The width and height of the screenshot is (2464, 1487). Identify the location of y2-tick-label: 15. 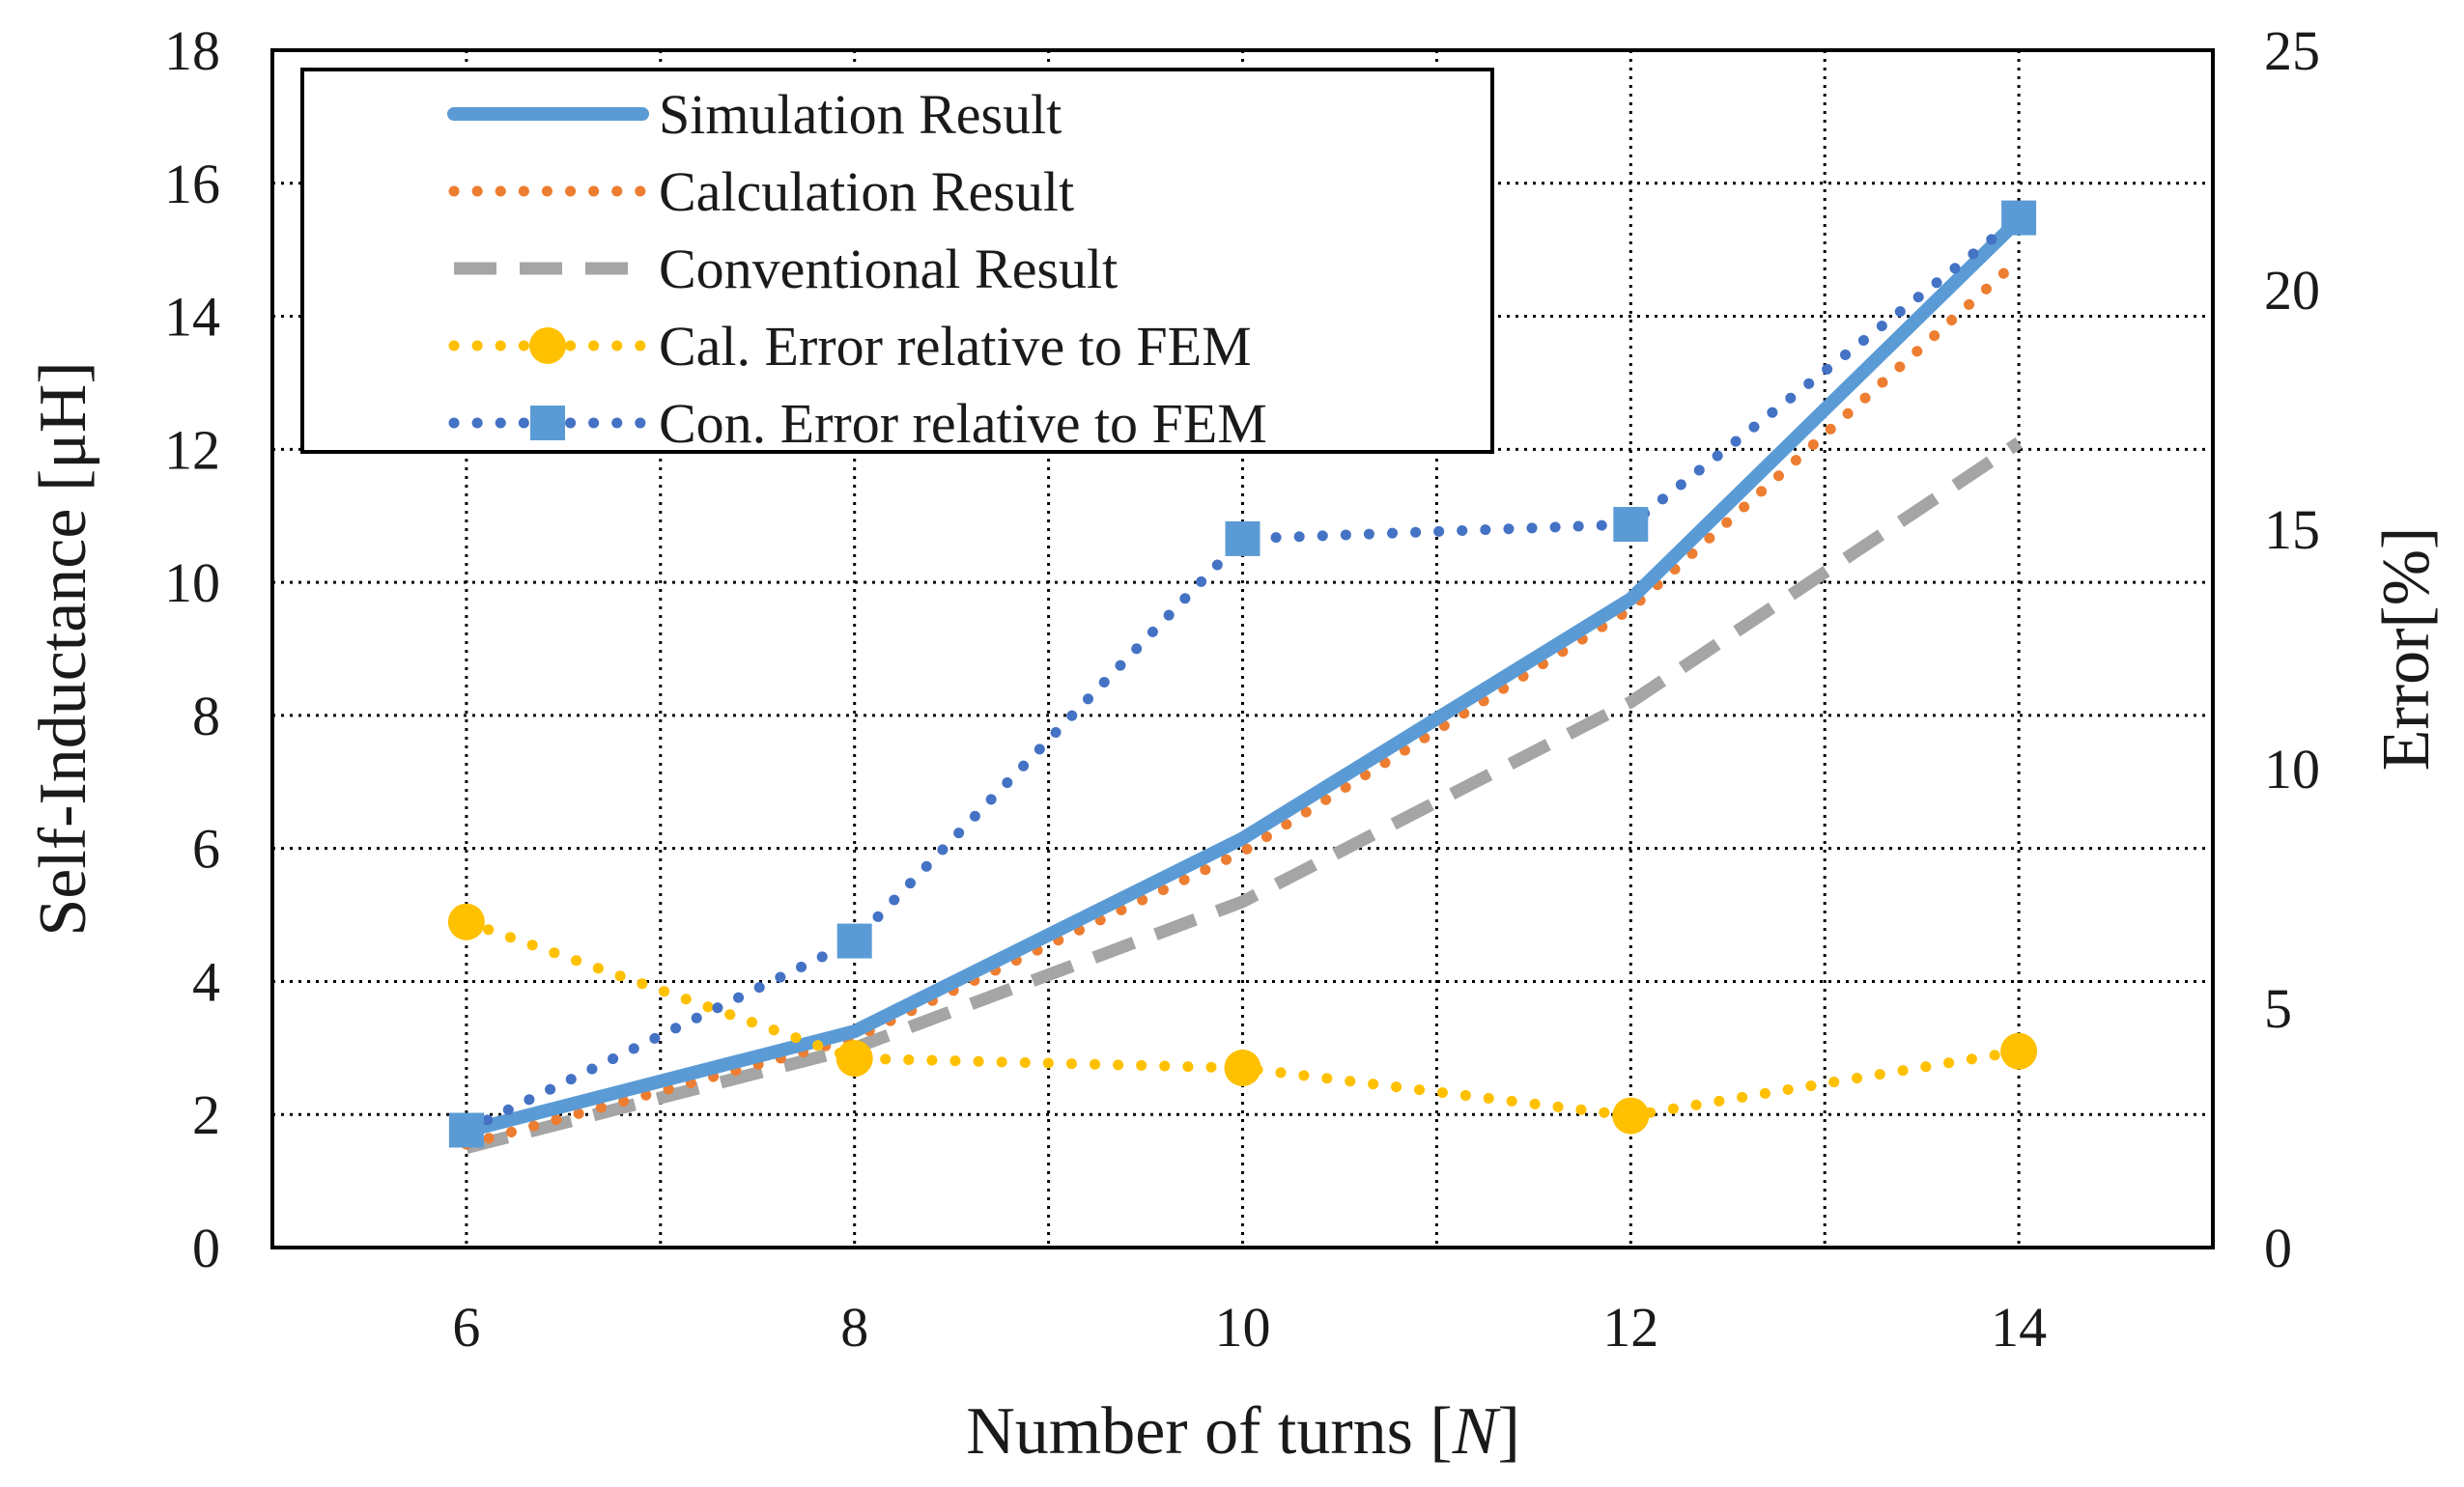
(2292, 529).